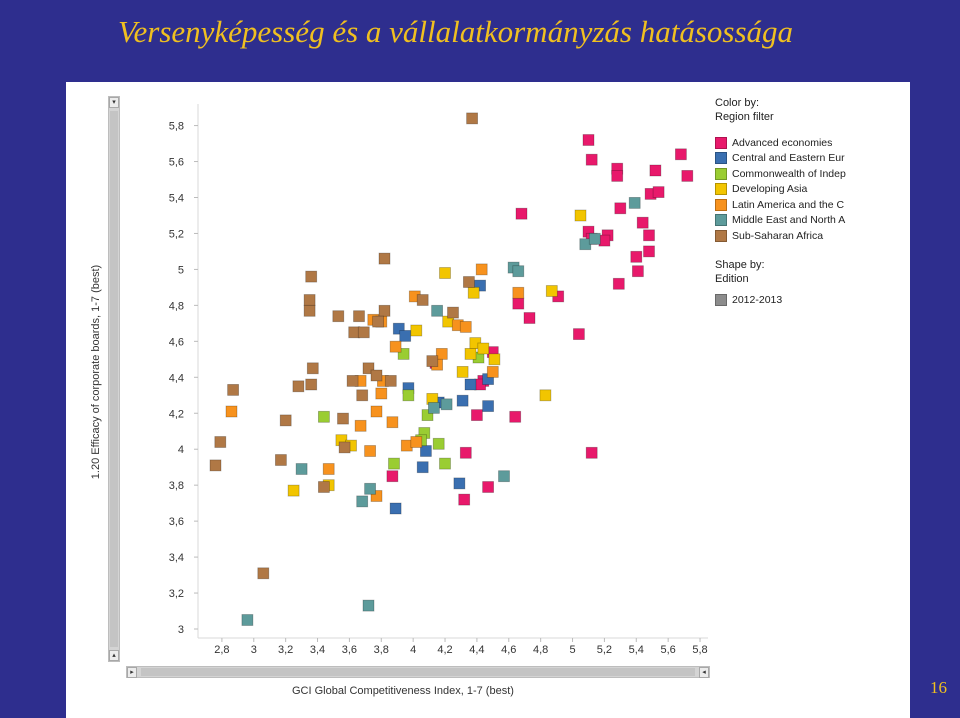  What do you see at coordinates (704, 672) in the screenshot?
I see `scroll-right-arrow-icon: ◂` at bounding box center [704, 672].